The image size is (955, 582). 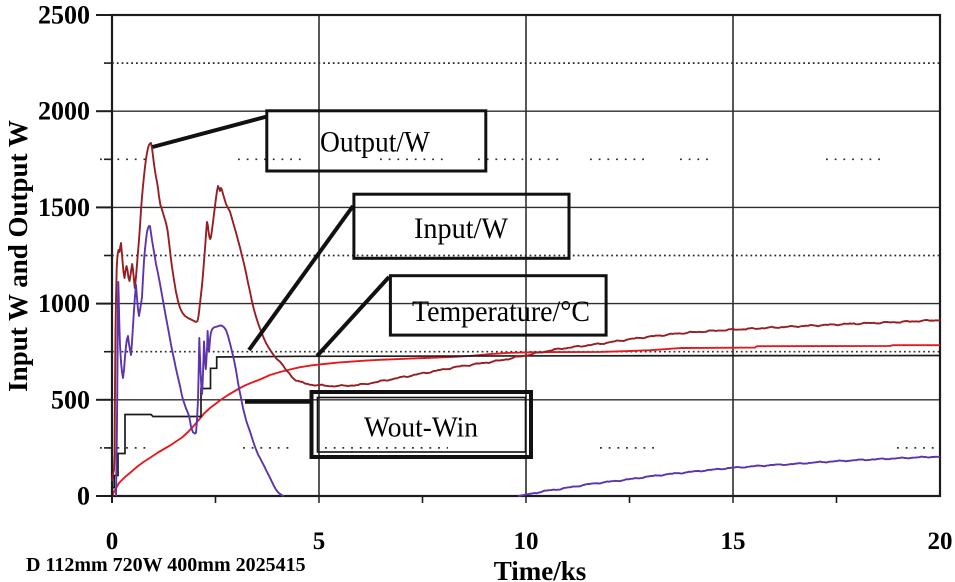 What do you see at coordinates (64, 15) in the screenshot?
I see `svg-text: 2500` at bounding box center [64, 15].